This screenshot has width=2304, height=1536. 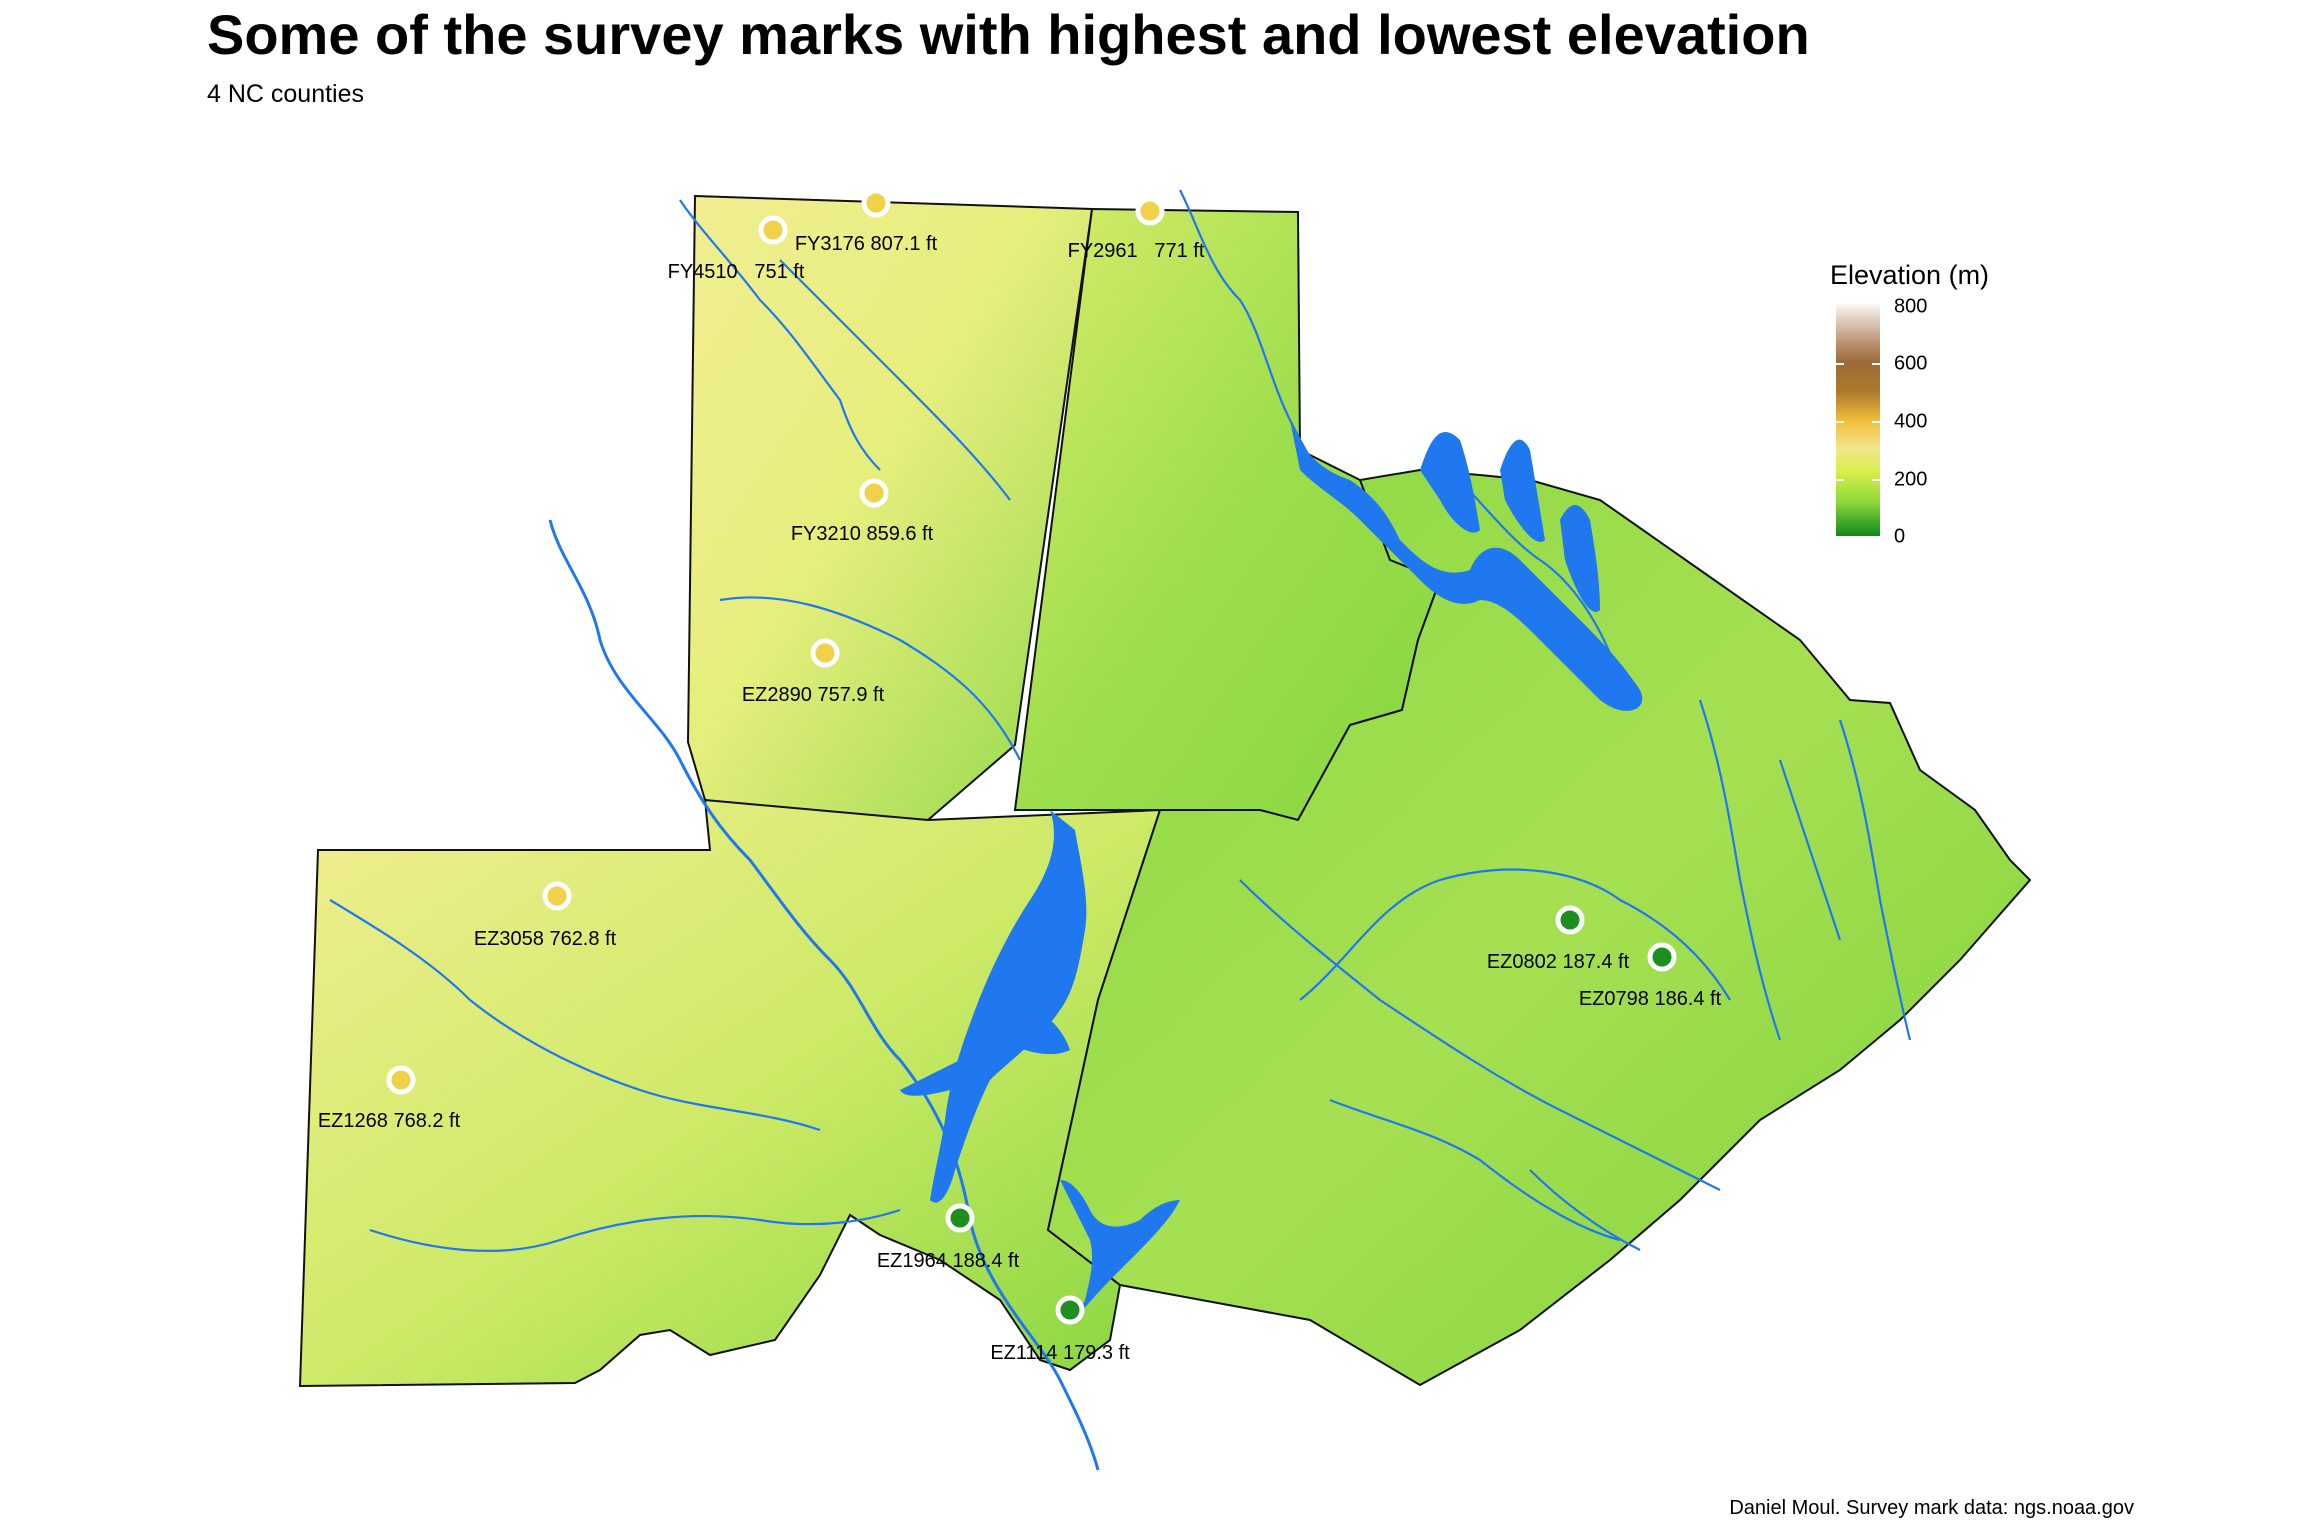 I want to click on legend-tick-label: 0, so click(x=1900, y=536).